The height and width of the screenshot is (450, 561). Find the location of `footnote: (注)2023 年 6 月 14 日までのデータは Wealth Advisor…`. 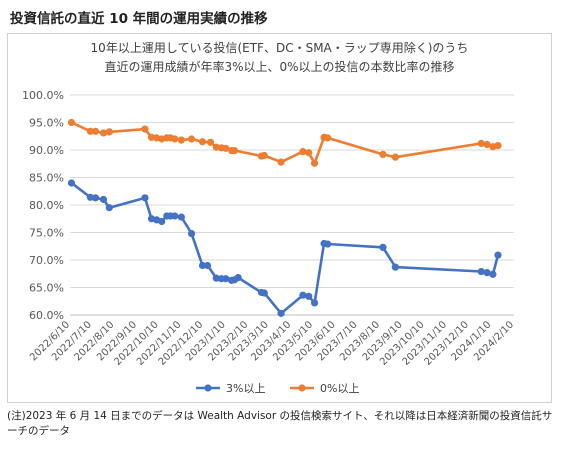

footnote: (注)2023 年 6 月 14 日までのデータは Wealth Advisor… is located at coordinates (280, 423).